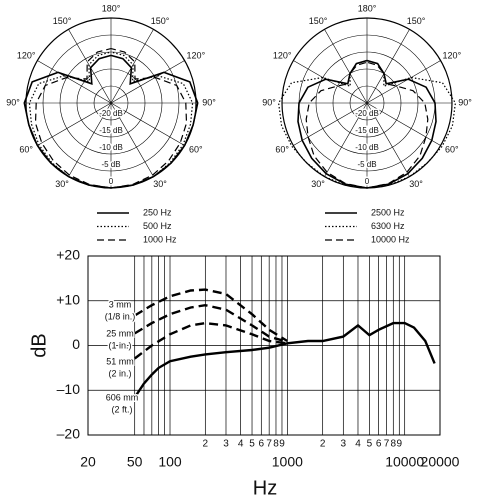 The image size is (500, 500). I want to click on annotation: 3 mm, so click(120, 304).